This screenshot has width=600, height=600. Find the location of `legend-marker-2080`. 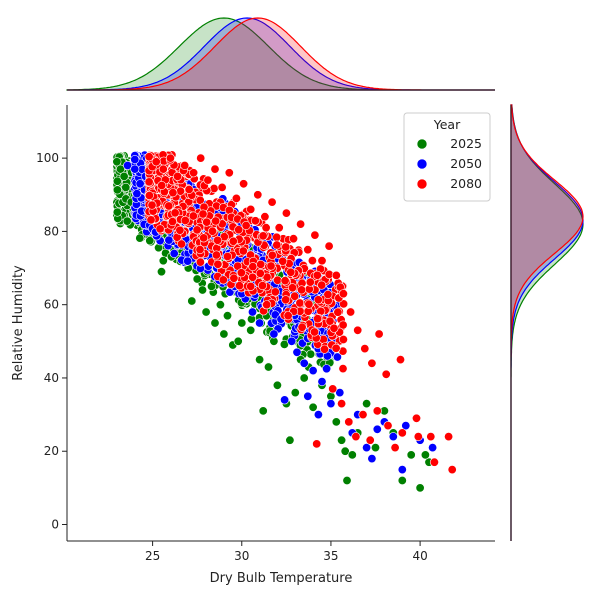

legend-marker-2080 is located at coordinates (422, 184).